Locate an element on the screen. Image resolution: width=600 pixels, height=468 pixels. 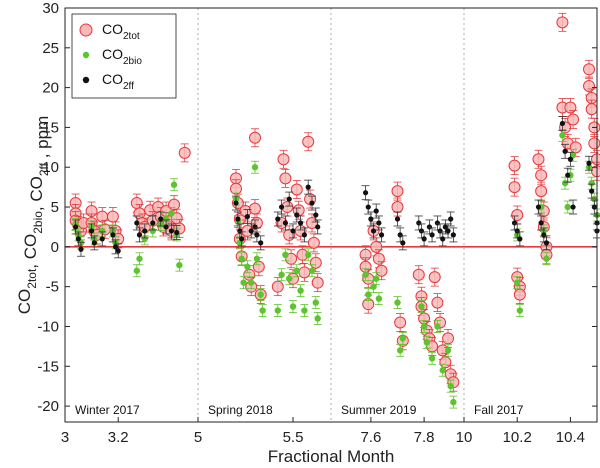
y-tick-label: 15 is located at coordinates (50, 127).